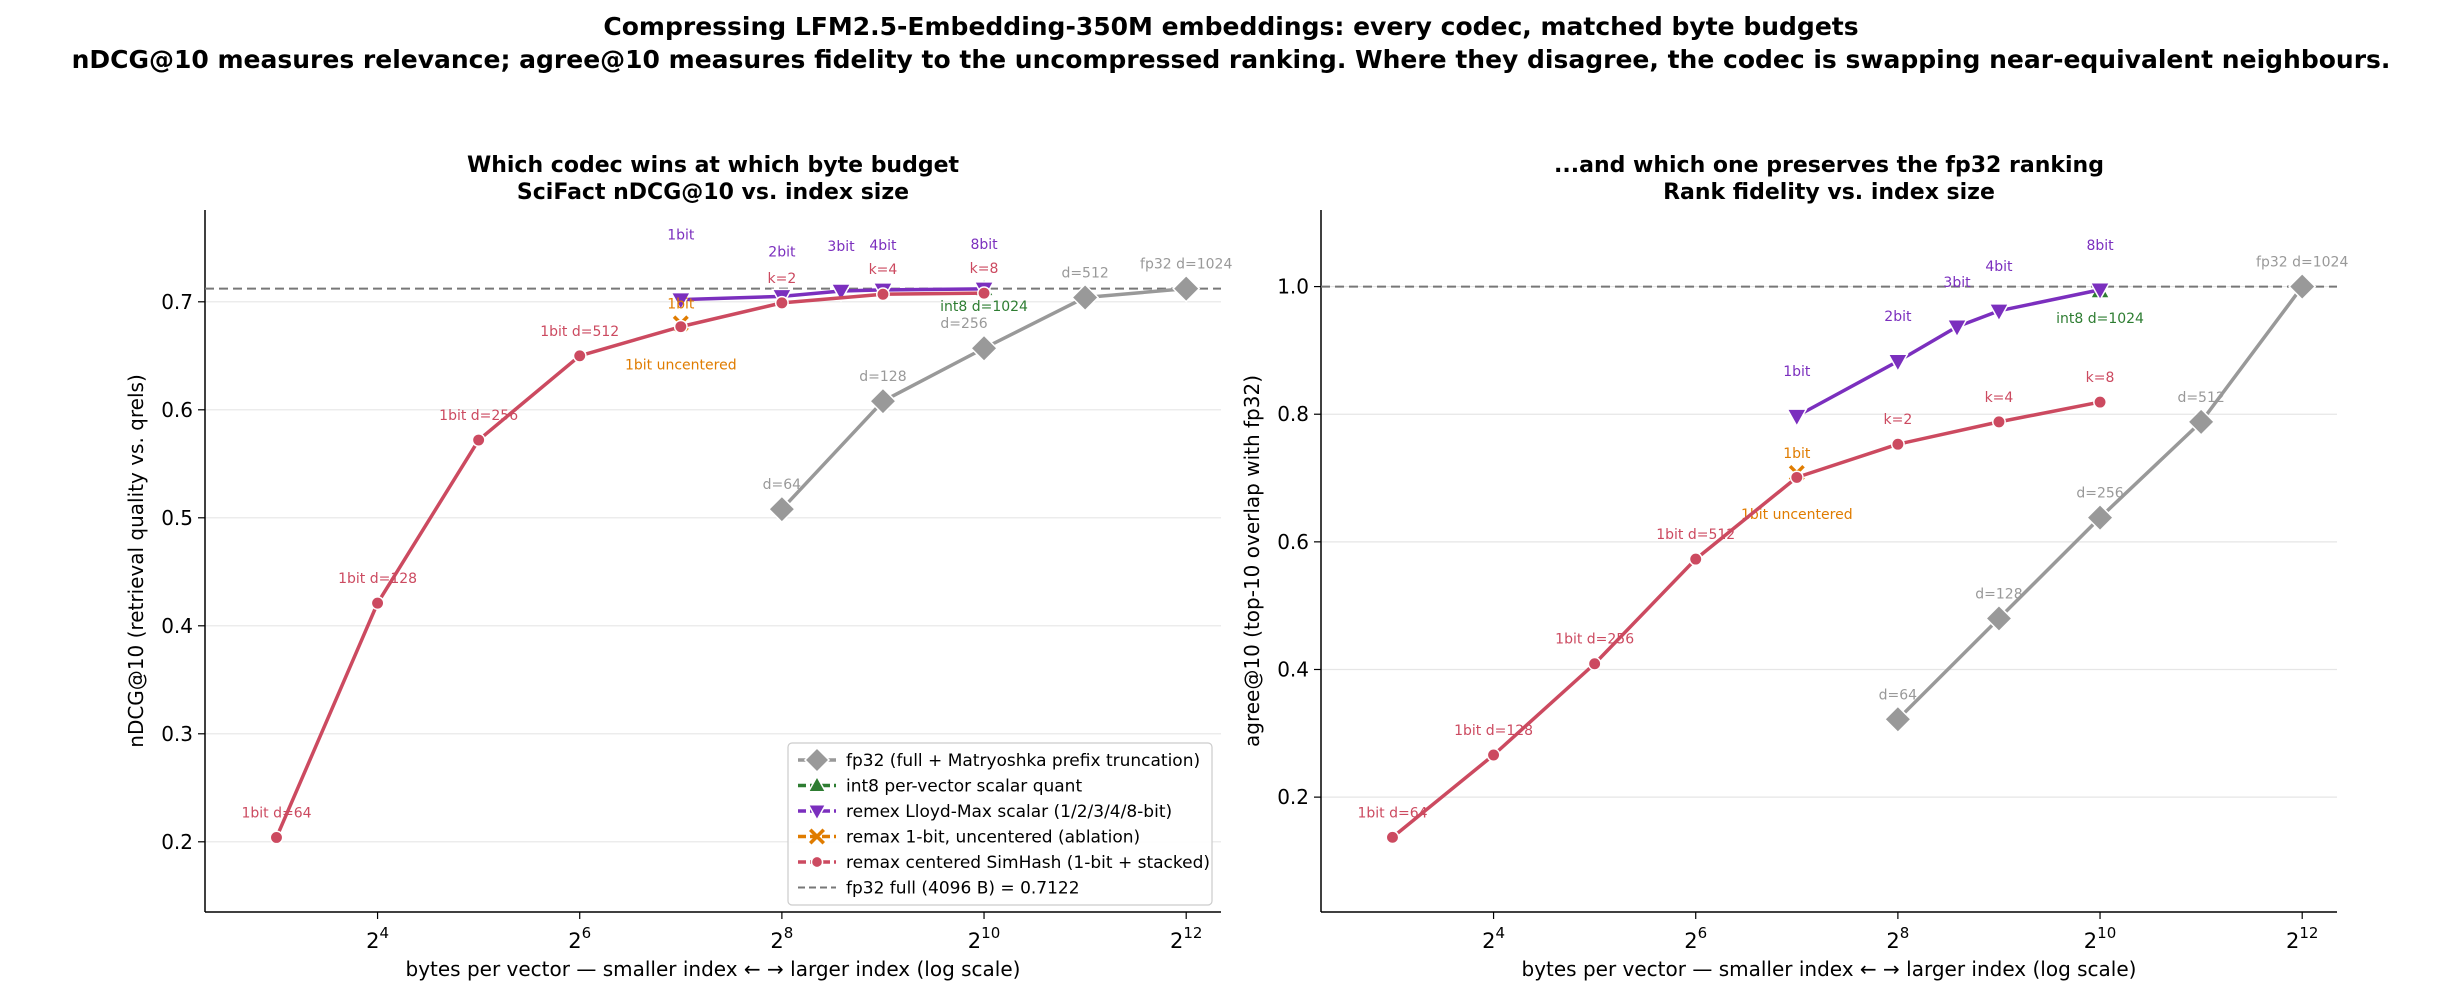 This screenshot has width=2462, height=996. I want to click on legend-label: remax centered SimHash (1-bit + stacked), so click(1028, 863).